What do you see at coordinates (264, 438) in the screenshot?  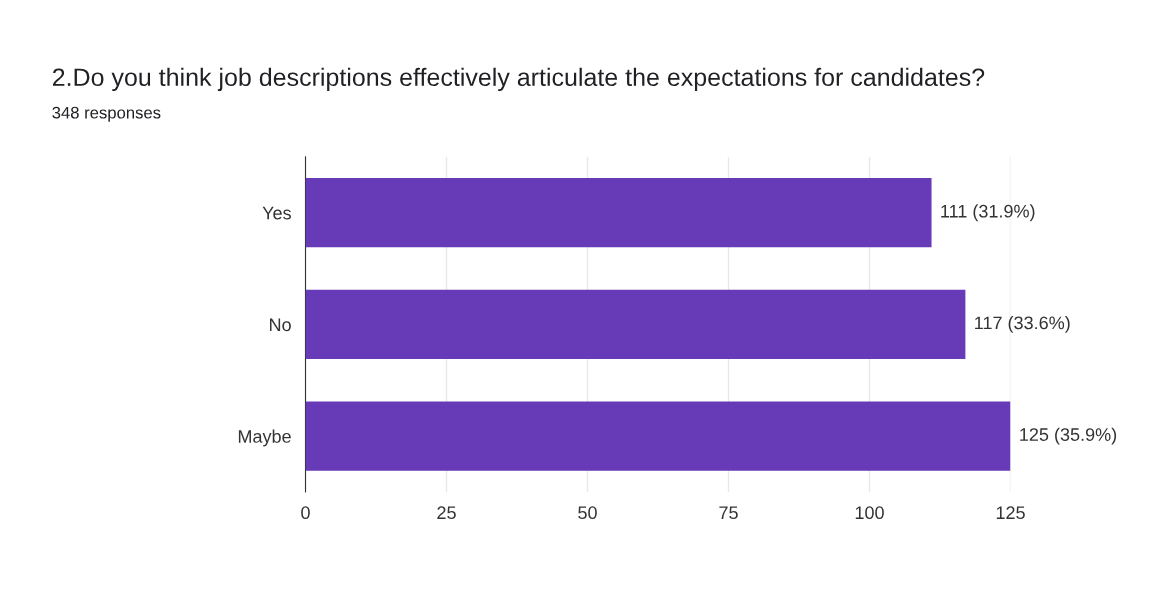 I see `y-tick-label: Maybe` at bounding box center [264, 438].